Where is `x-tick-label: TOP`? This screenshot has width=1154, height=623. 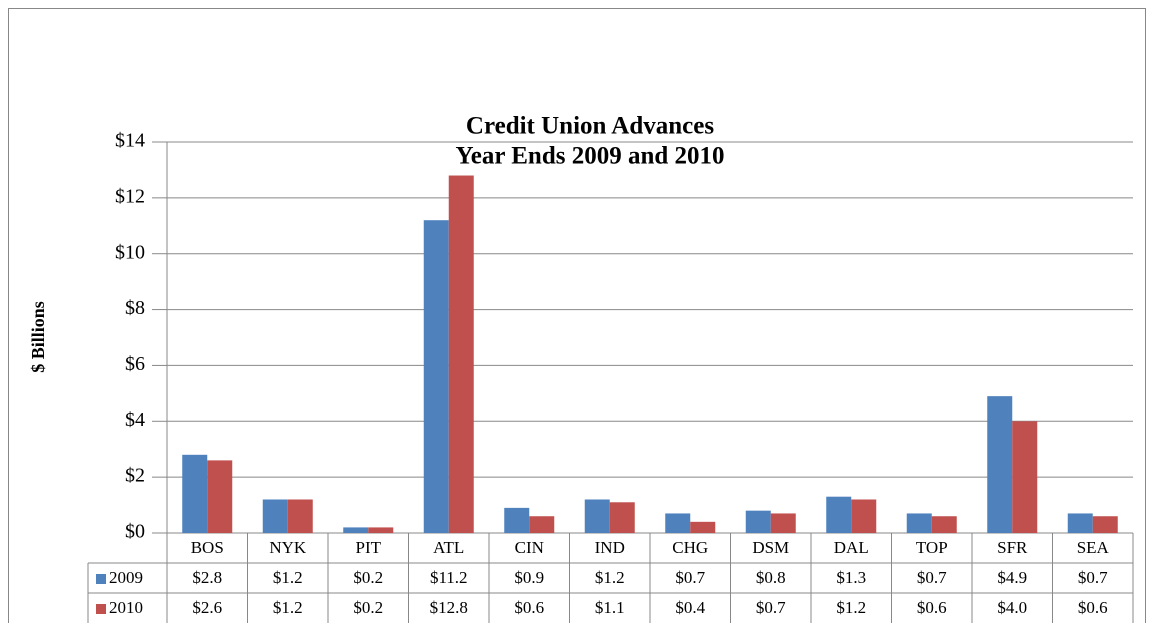
x-tick-label: TOP is located at coordinates (932, 547).